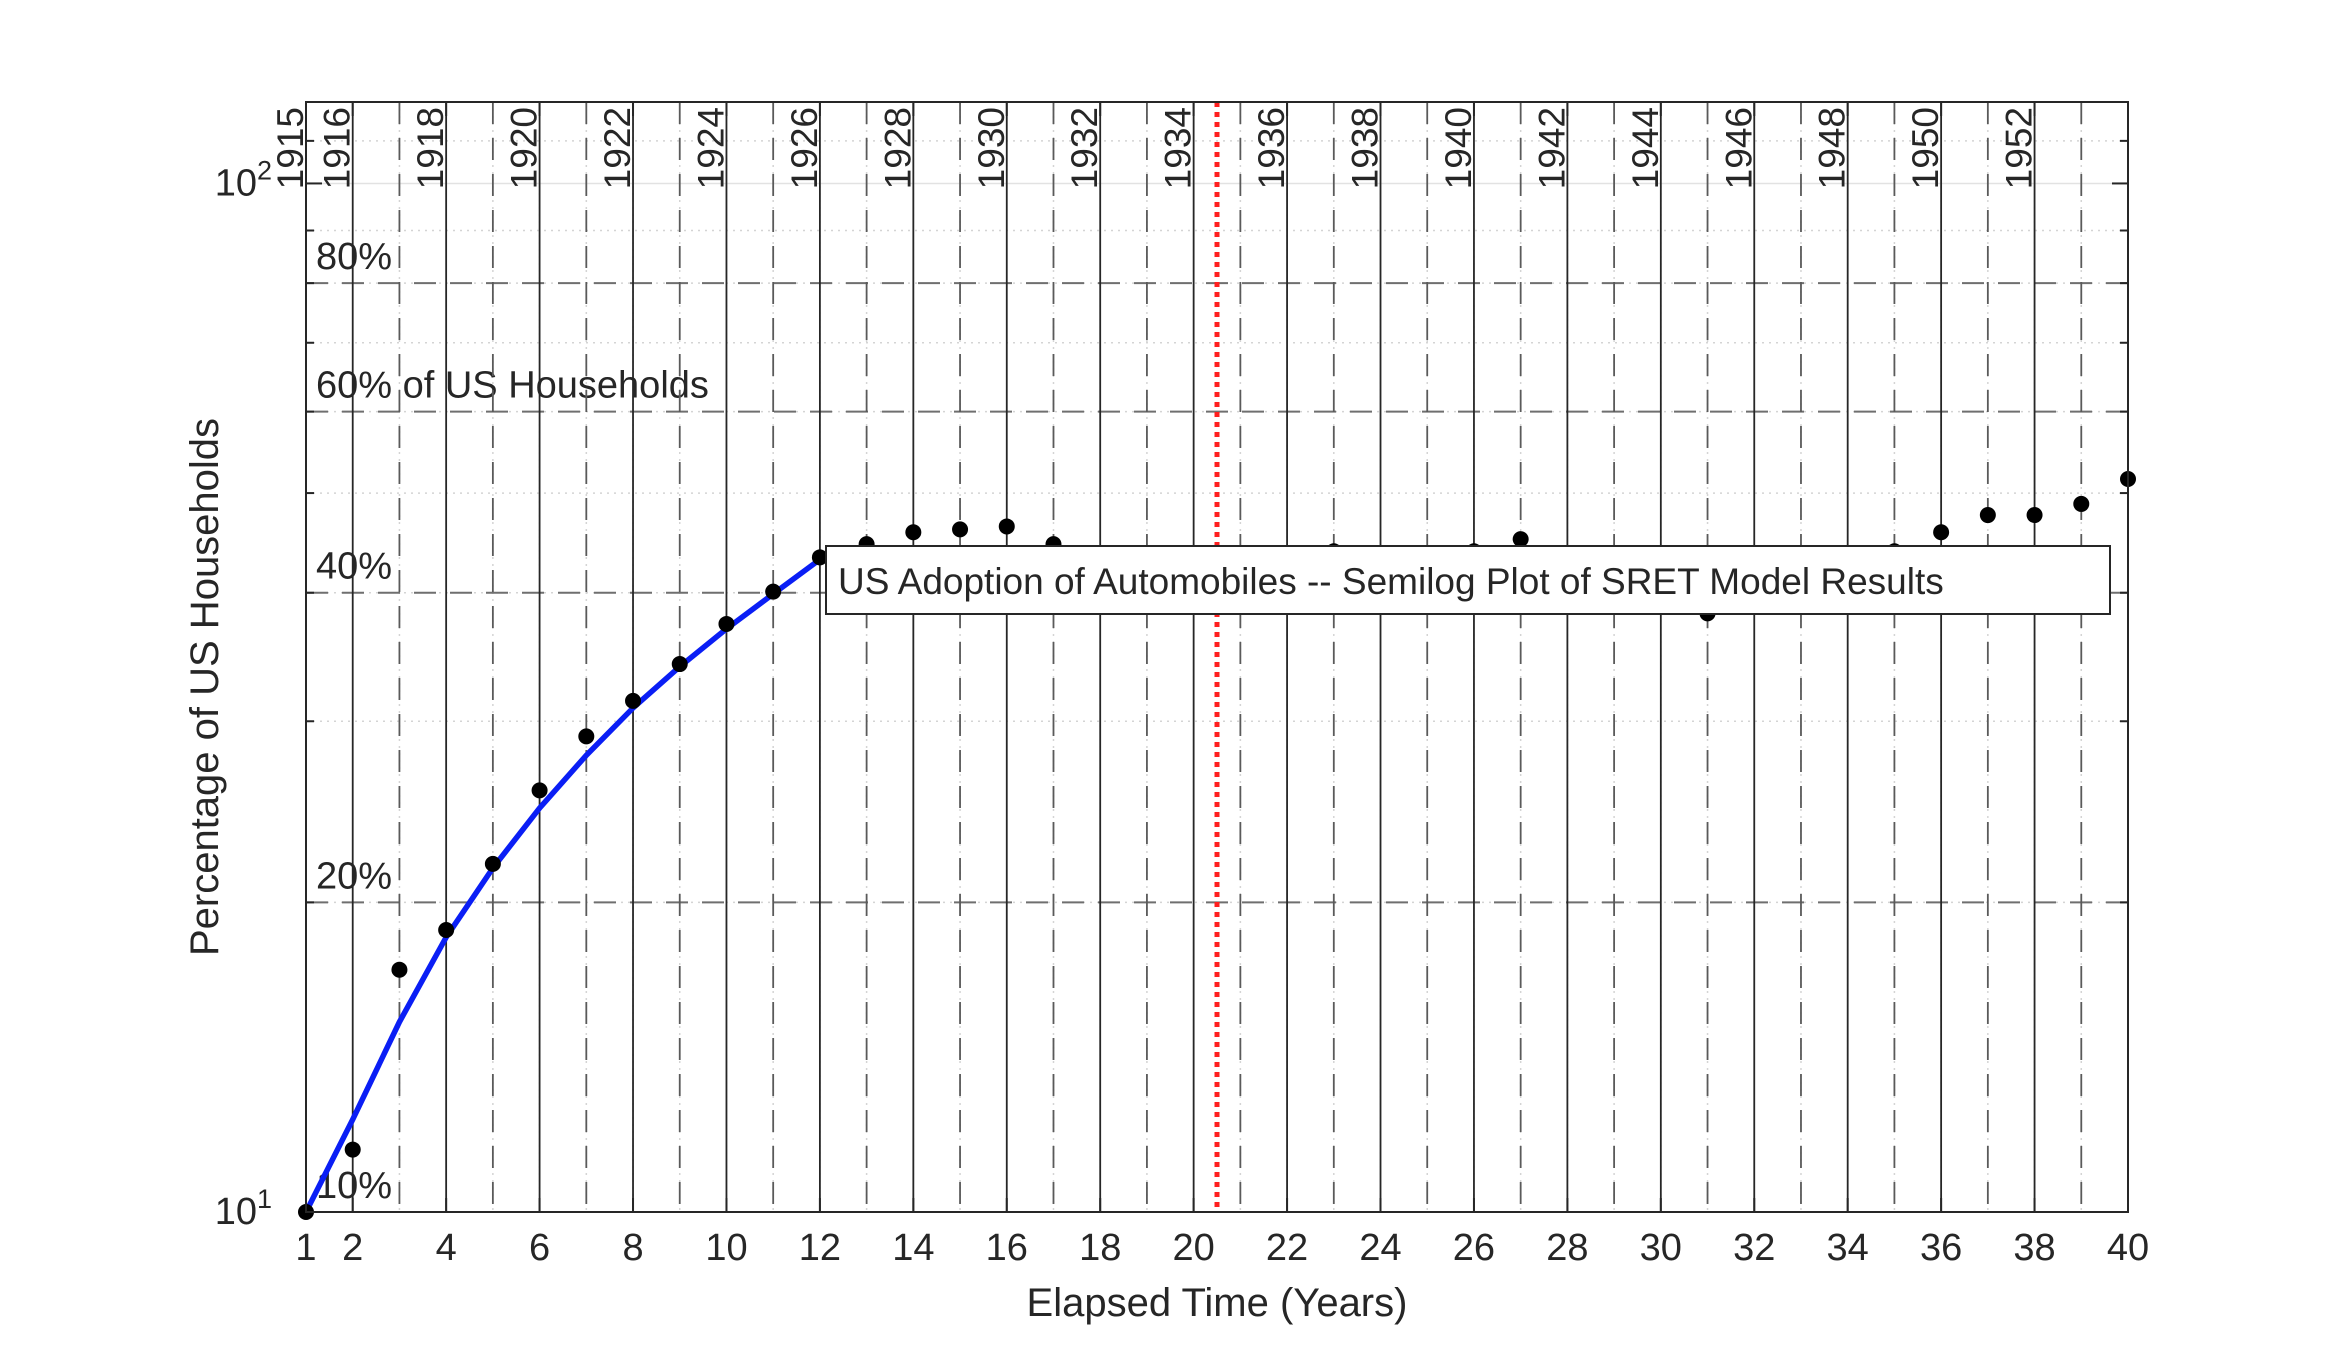 The height and width of the screenshot is (1359, 2336). I want to click on year-label: 1944, so click(1645, 148).